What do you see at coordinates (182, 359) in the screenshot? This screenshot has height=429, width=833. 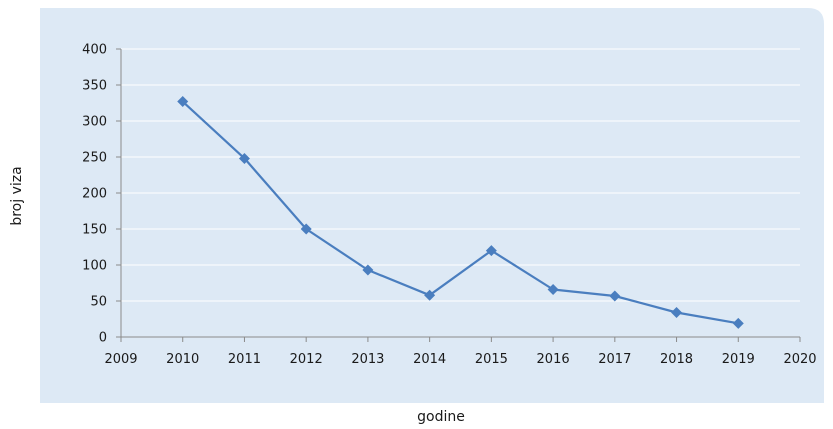 I see `x-tick-label-2010: 2010` at bounding box center [182, 359].